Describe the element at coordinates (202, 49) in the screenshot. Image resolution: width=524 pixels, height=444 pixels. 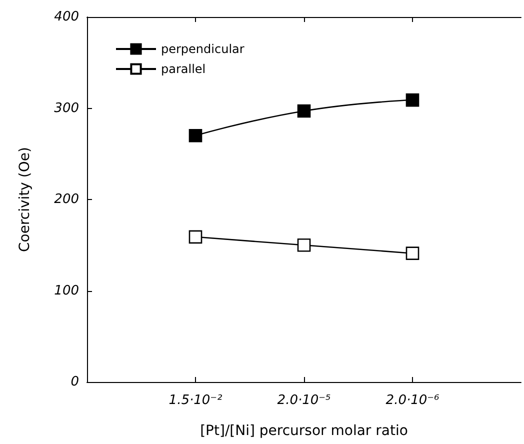
I see `legend-label: perpendicular` at that location.